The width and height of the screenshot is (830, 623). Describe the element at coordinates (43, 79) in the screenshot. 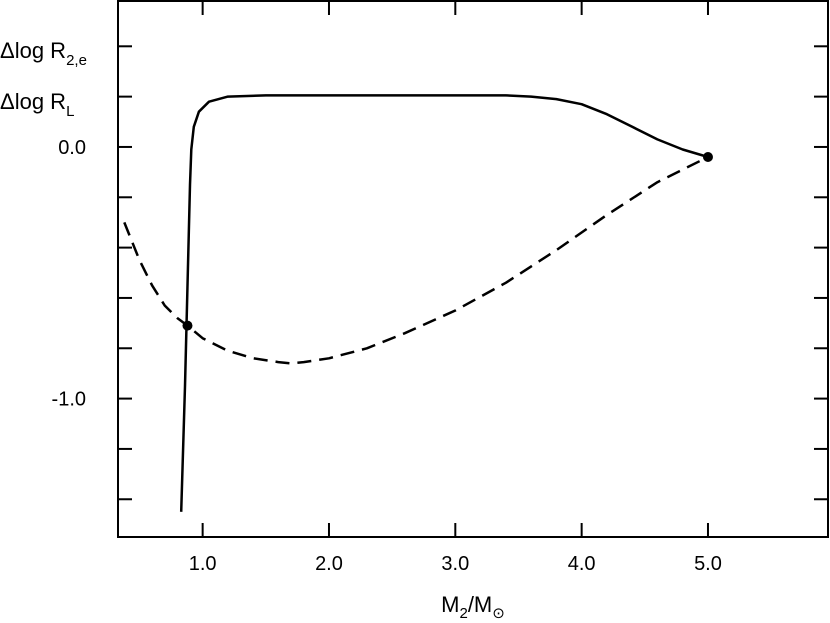

I see `legend: Δlog R2,e Δlog RL` at that location.